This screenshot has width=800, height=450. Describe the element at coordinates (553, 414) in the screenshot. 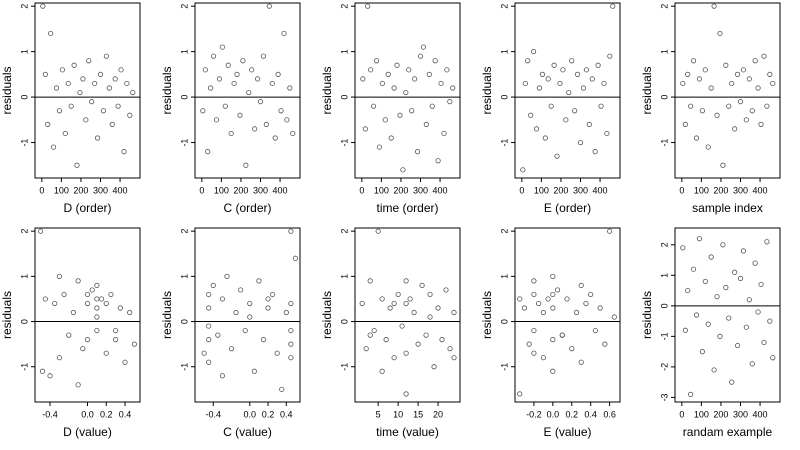

I see `x-tick-label: 0.0` at that location.